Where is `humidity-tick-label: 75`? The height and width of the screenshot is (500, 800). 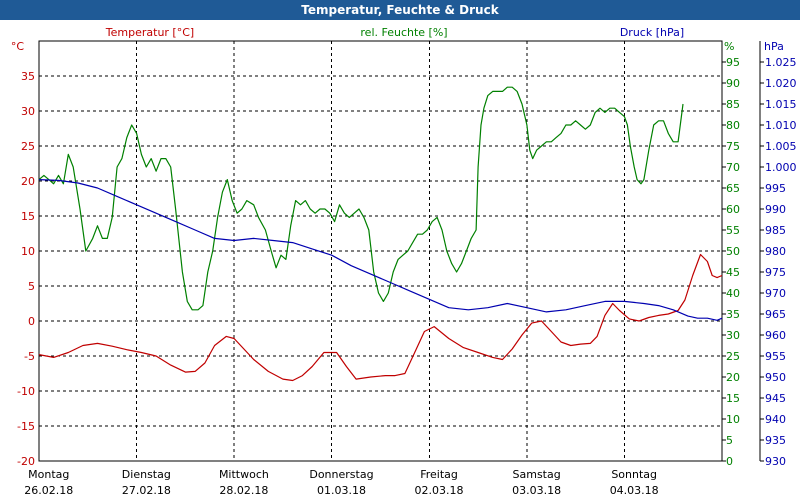 humidity-tick-label: 75 is located at coordinates (733, 146).